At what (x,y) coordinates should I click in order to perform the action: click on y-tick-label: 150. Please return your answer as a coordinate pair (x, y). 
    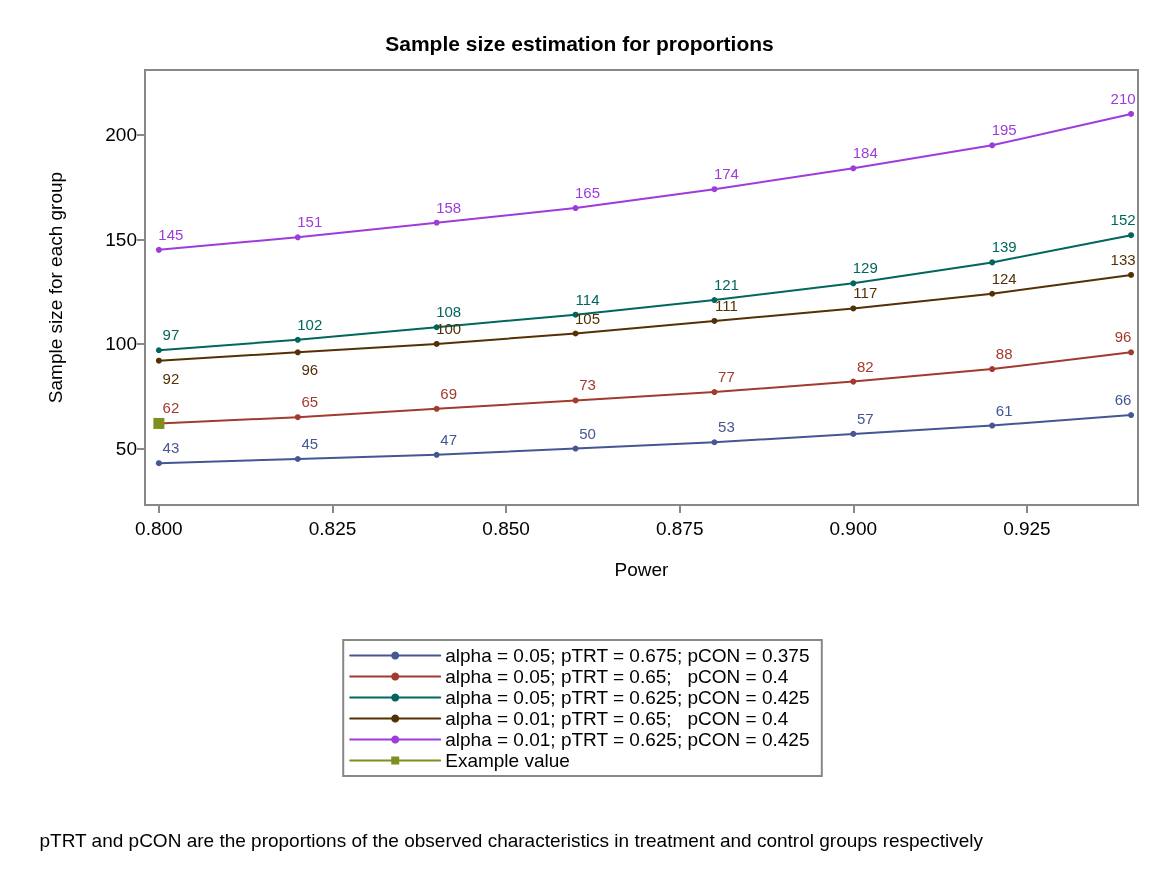
    Looking at the image, I should click on (121, 239).